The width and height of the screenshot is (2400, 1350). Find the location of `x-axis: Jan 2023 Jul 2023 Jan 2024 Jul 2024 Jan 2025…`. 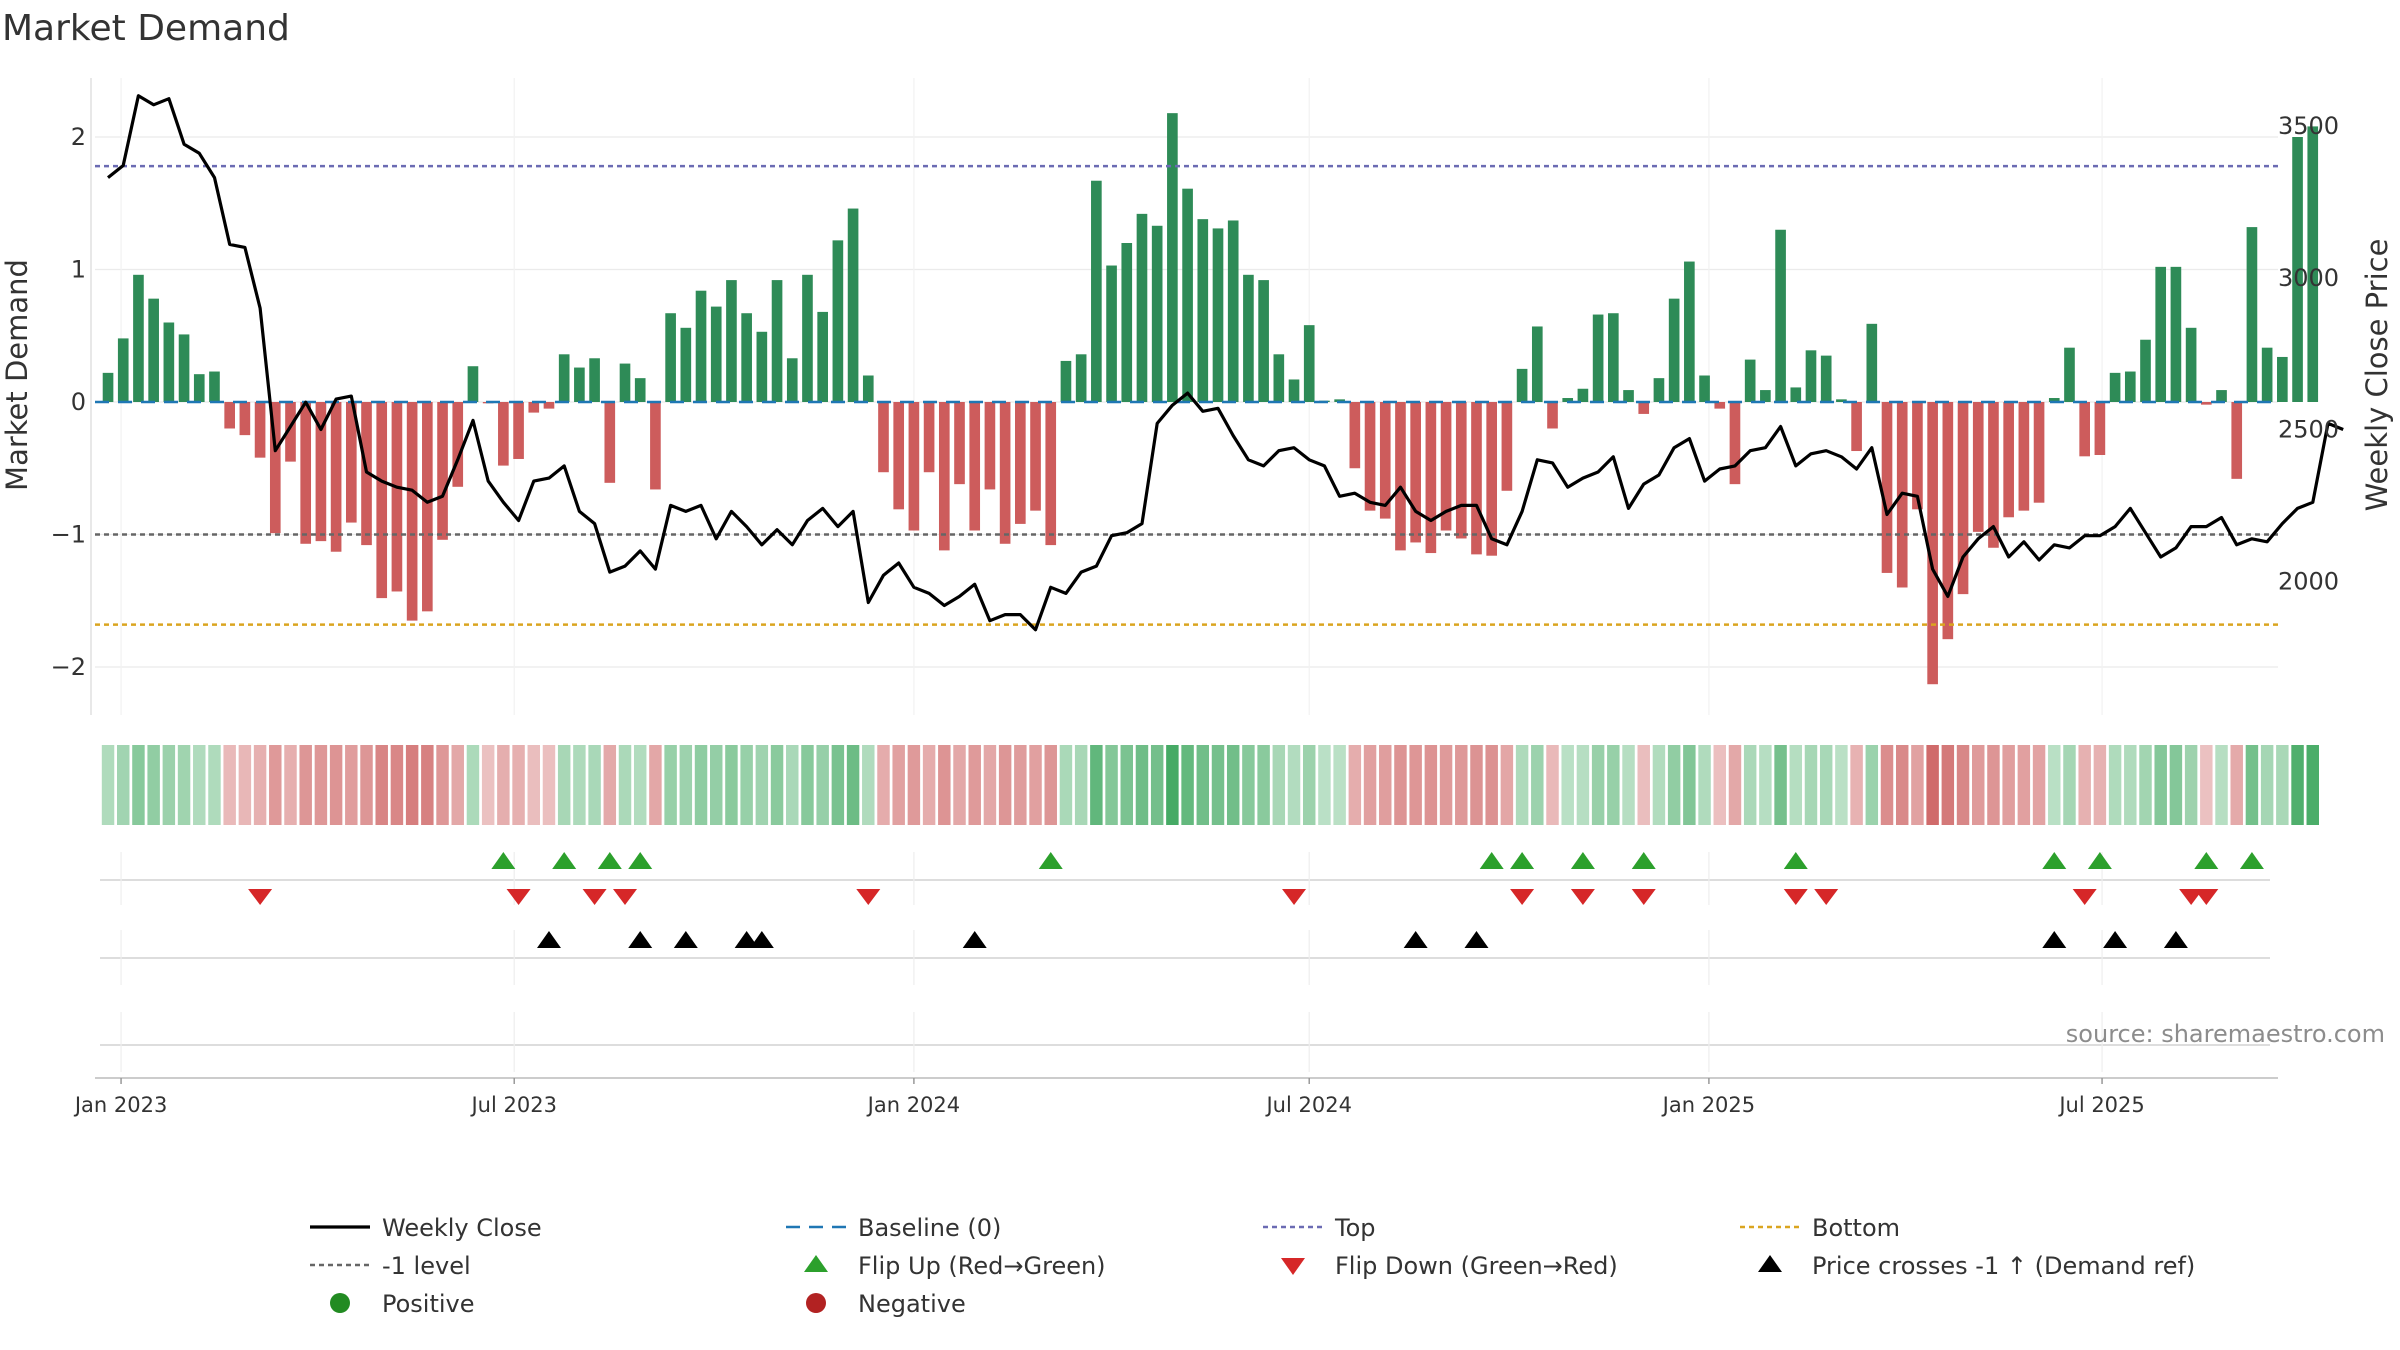

x-axis: Jan 2023 Jul 2023 Jan 2024 Jul 2024 Jan 2025… is located at coordinates (1175, 1097).